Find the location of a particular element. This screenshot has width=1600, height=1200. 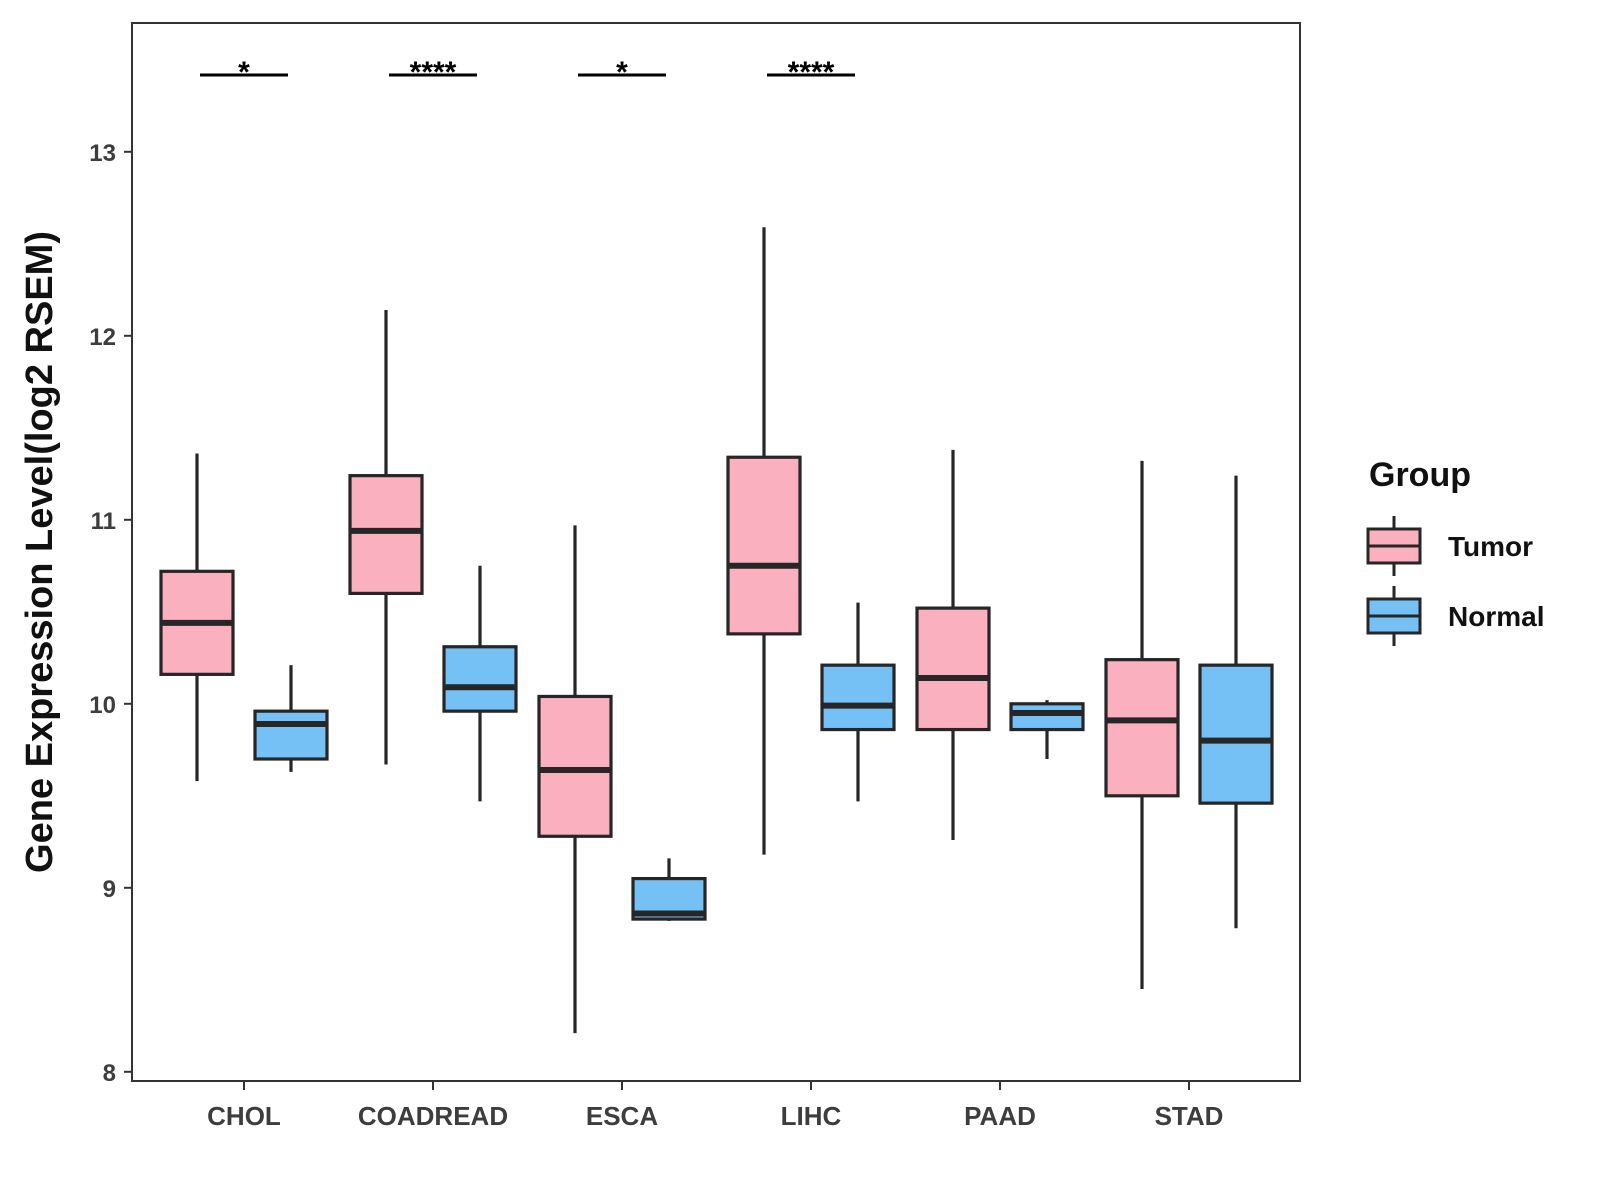

y-tick-label-9: 9 is located at coordinates (109, 889).